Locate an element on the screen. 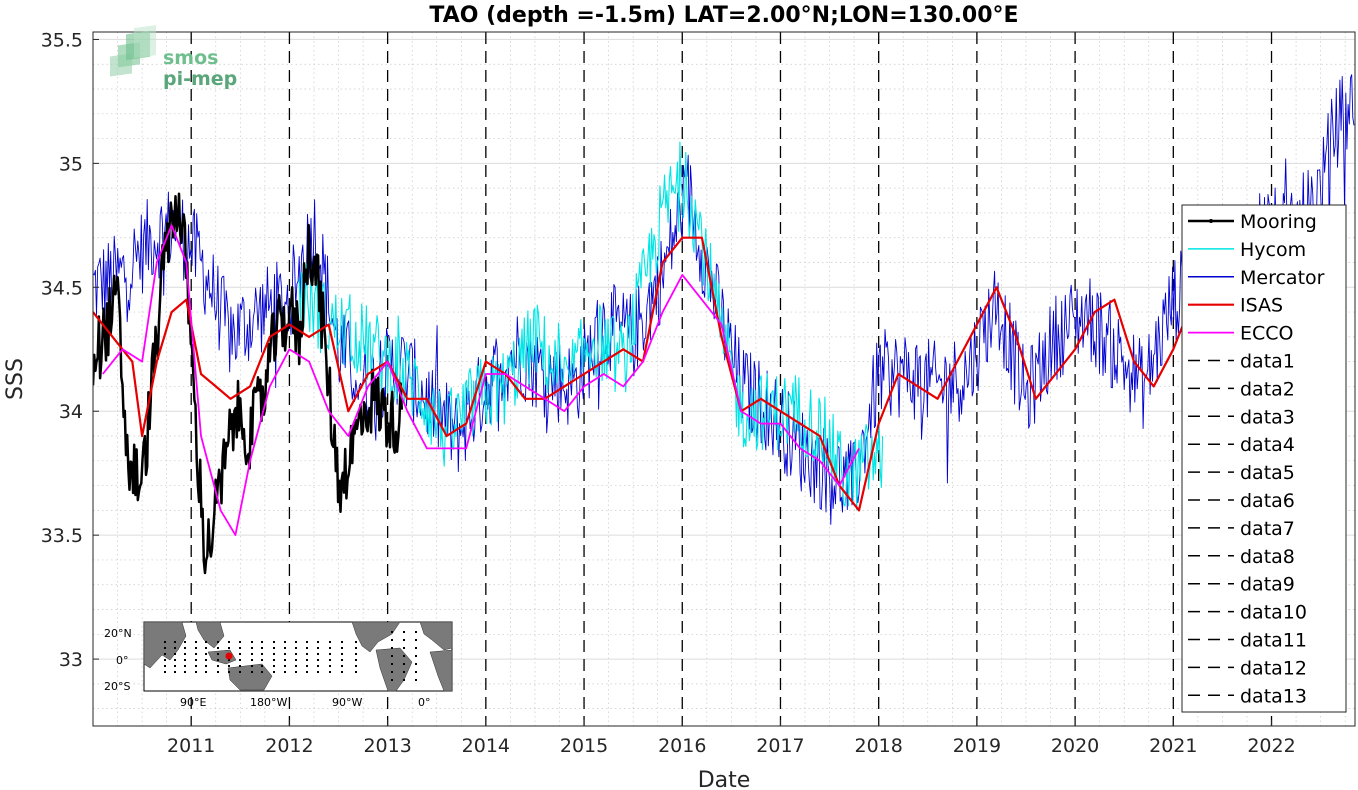 This screenshot has width=1358, height=790. legend-label-data8: data8 is located at coordinates (1267, 557).